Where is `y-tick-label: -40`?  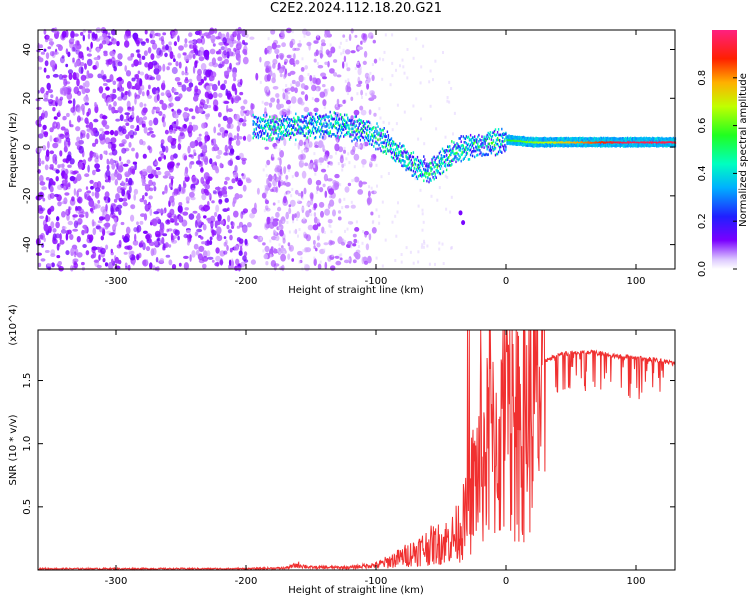
y-tick-label: -40 is located at coordinates (27, 244).